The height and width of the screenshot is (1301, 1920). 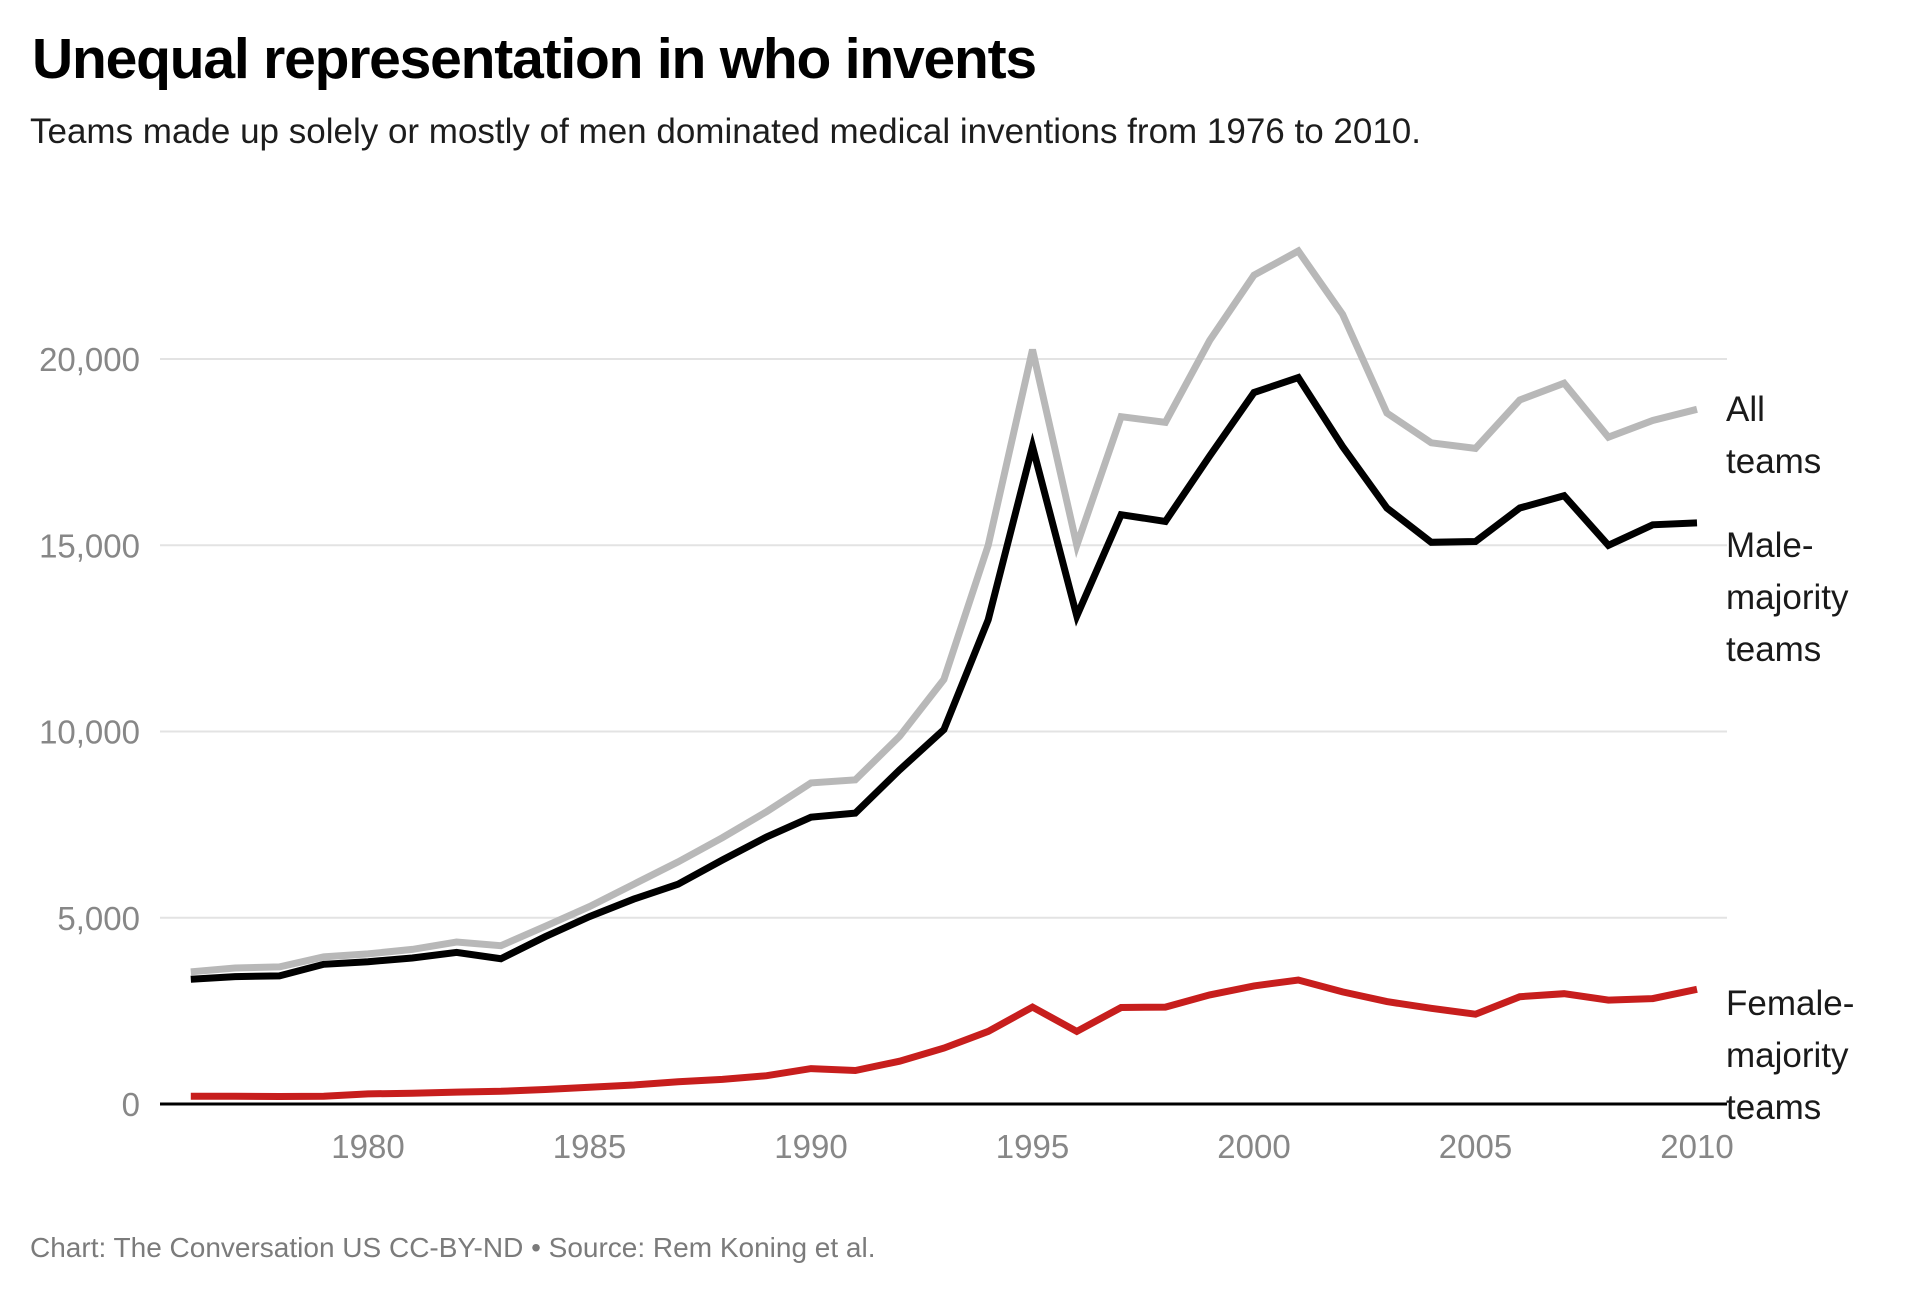 What do you see at coordinates (1787, 597) in the screenshot?
I see `series-label-male-teams: Male- majority teams` at bounding box center [1787, 597].